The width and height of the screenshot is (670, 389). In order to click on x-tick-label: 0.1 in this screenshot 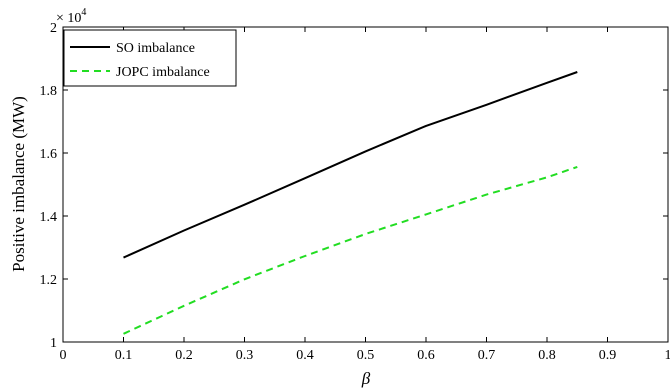, I will do `click(124, 355)`.